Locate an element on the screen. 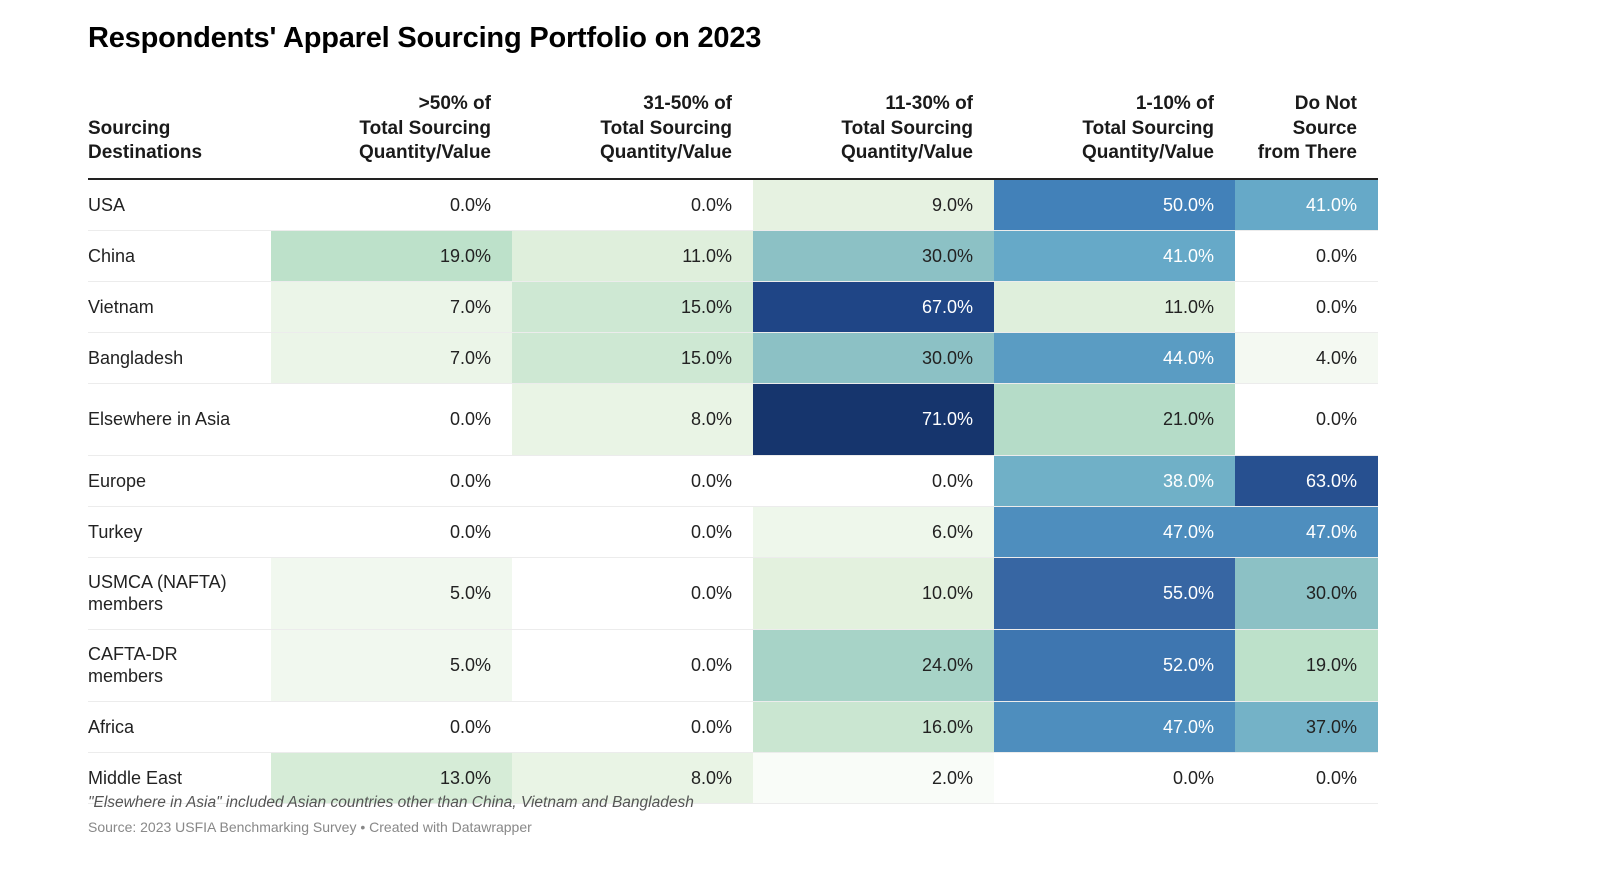  column-header-do-not-source: Do Not Source from There is located at coordinates (1306, 136).